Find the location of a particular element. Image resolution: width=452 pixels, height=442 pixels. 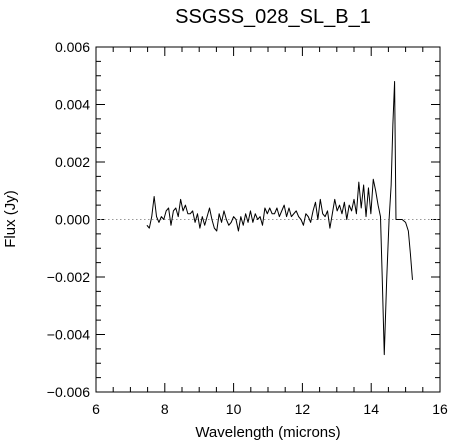

y-axis-label: Flux (Jy) is located at coordinates (10, 219).